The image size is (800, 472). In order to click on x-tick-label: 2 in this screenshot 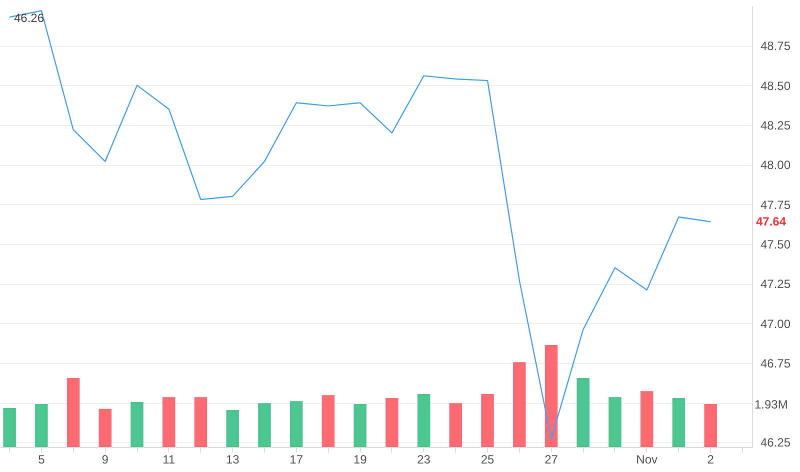, I will do `click(710, 459)`.